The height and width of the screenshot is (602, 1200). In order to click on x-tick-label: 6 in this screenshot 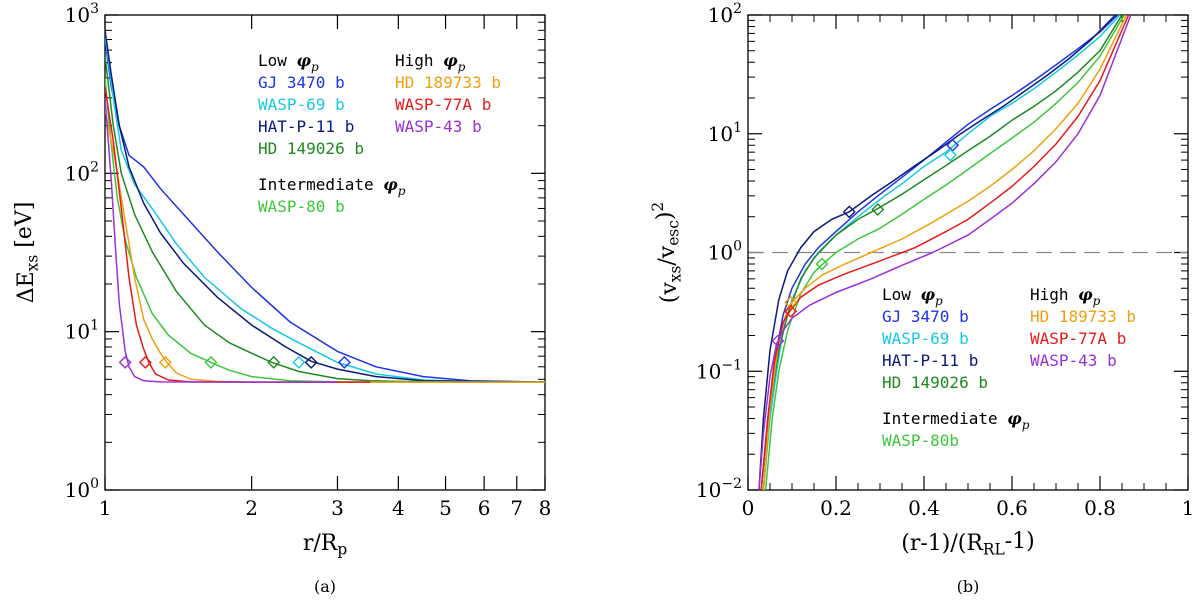, I will do `click(484, 508)`.